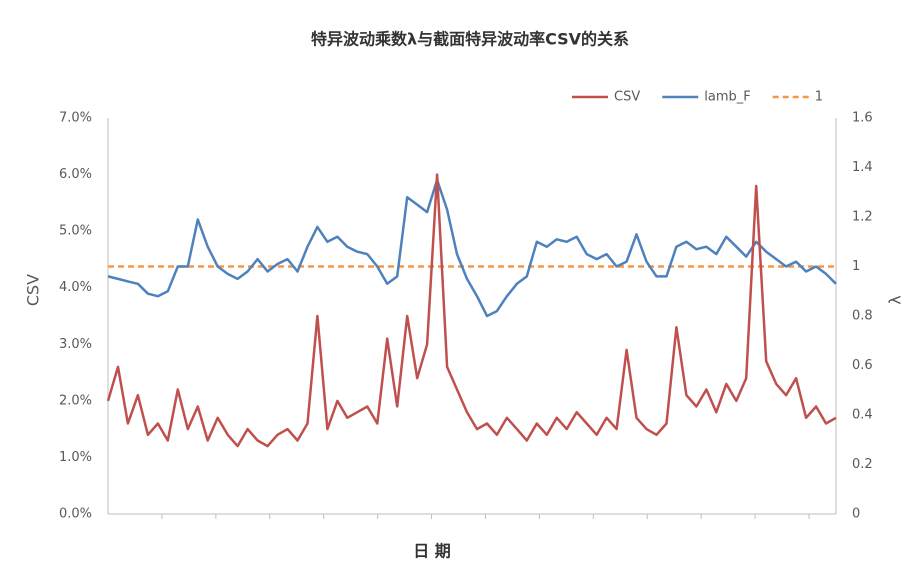 This screenshot has height=577, width=914. Describe the element at coordinates (432, 551) in the screenshot. I see `x-axis-label: 日 期` at that location.